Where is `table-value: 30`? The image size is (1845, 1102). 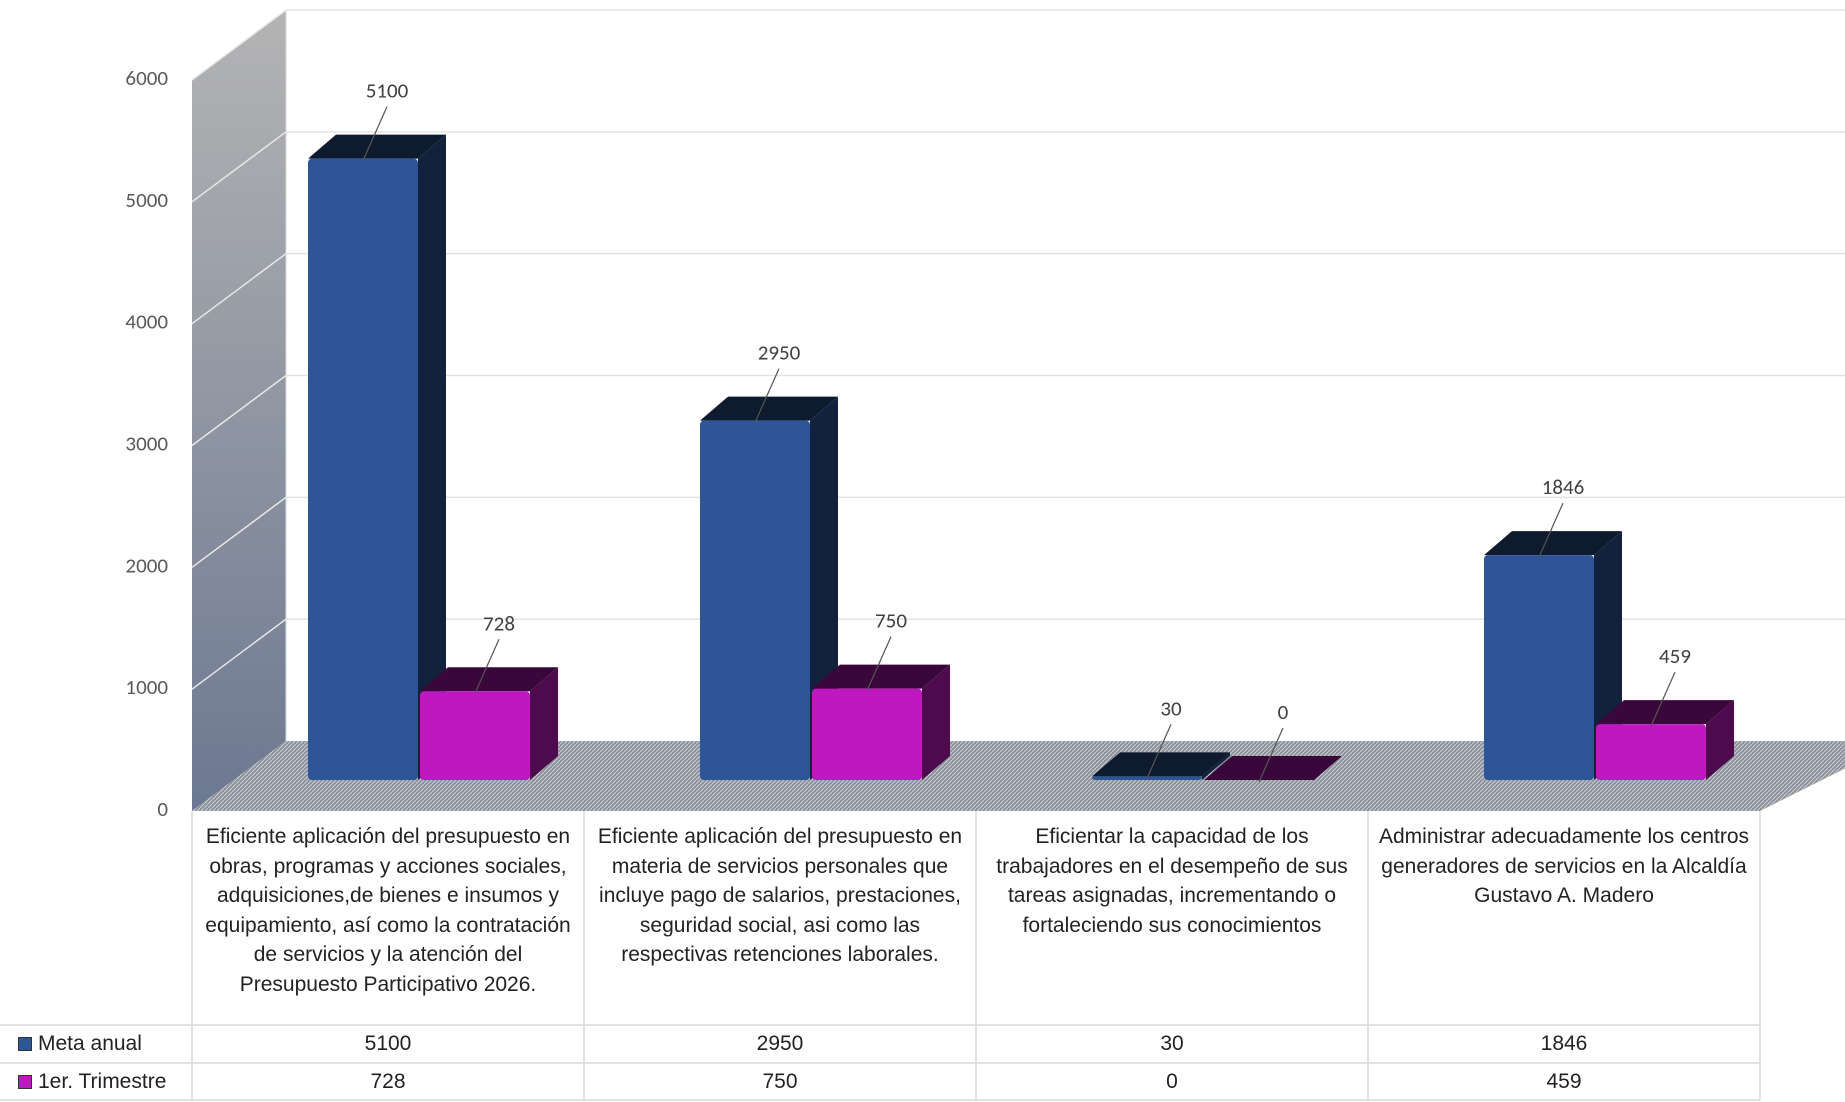 table-value: 30 is located at coordinates (1172, 1043).